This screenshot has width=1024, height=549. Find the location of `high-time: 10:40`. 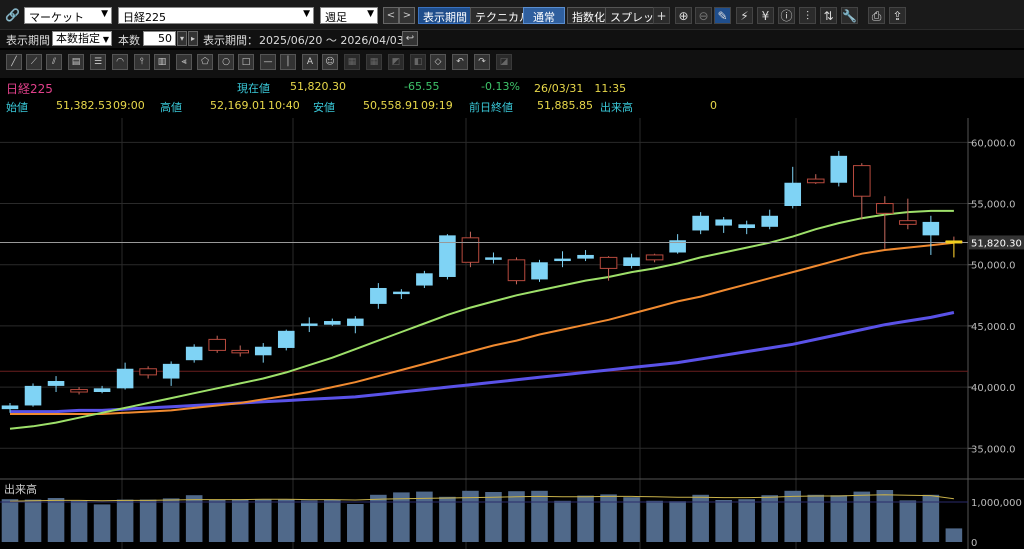

high-time: 10:40 is located at coordinates (284, 105).